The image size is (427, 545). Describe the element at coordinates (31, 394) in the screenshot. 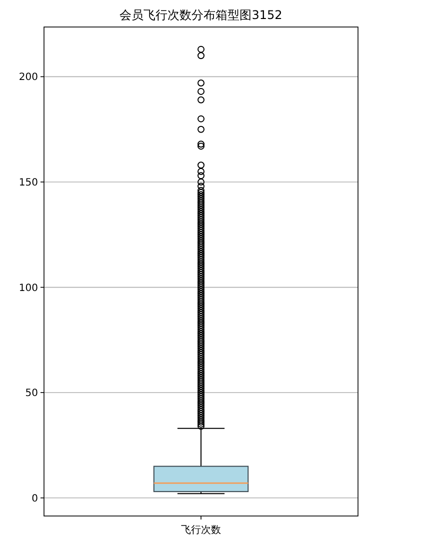

I see `y-tick-label: 50` at that location.